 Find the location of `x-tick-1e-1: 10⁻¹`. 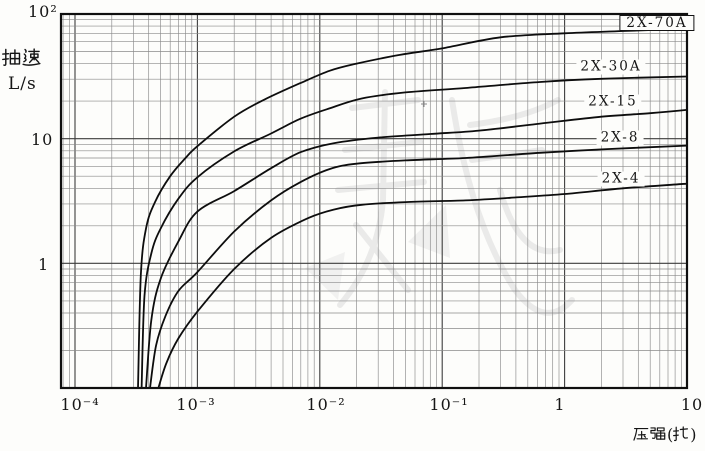

x-tick-1e-1: 10⁻¹ is located at coordinates (449, 404).